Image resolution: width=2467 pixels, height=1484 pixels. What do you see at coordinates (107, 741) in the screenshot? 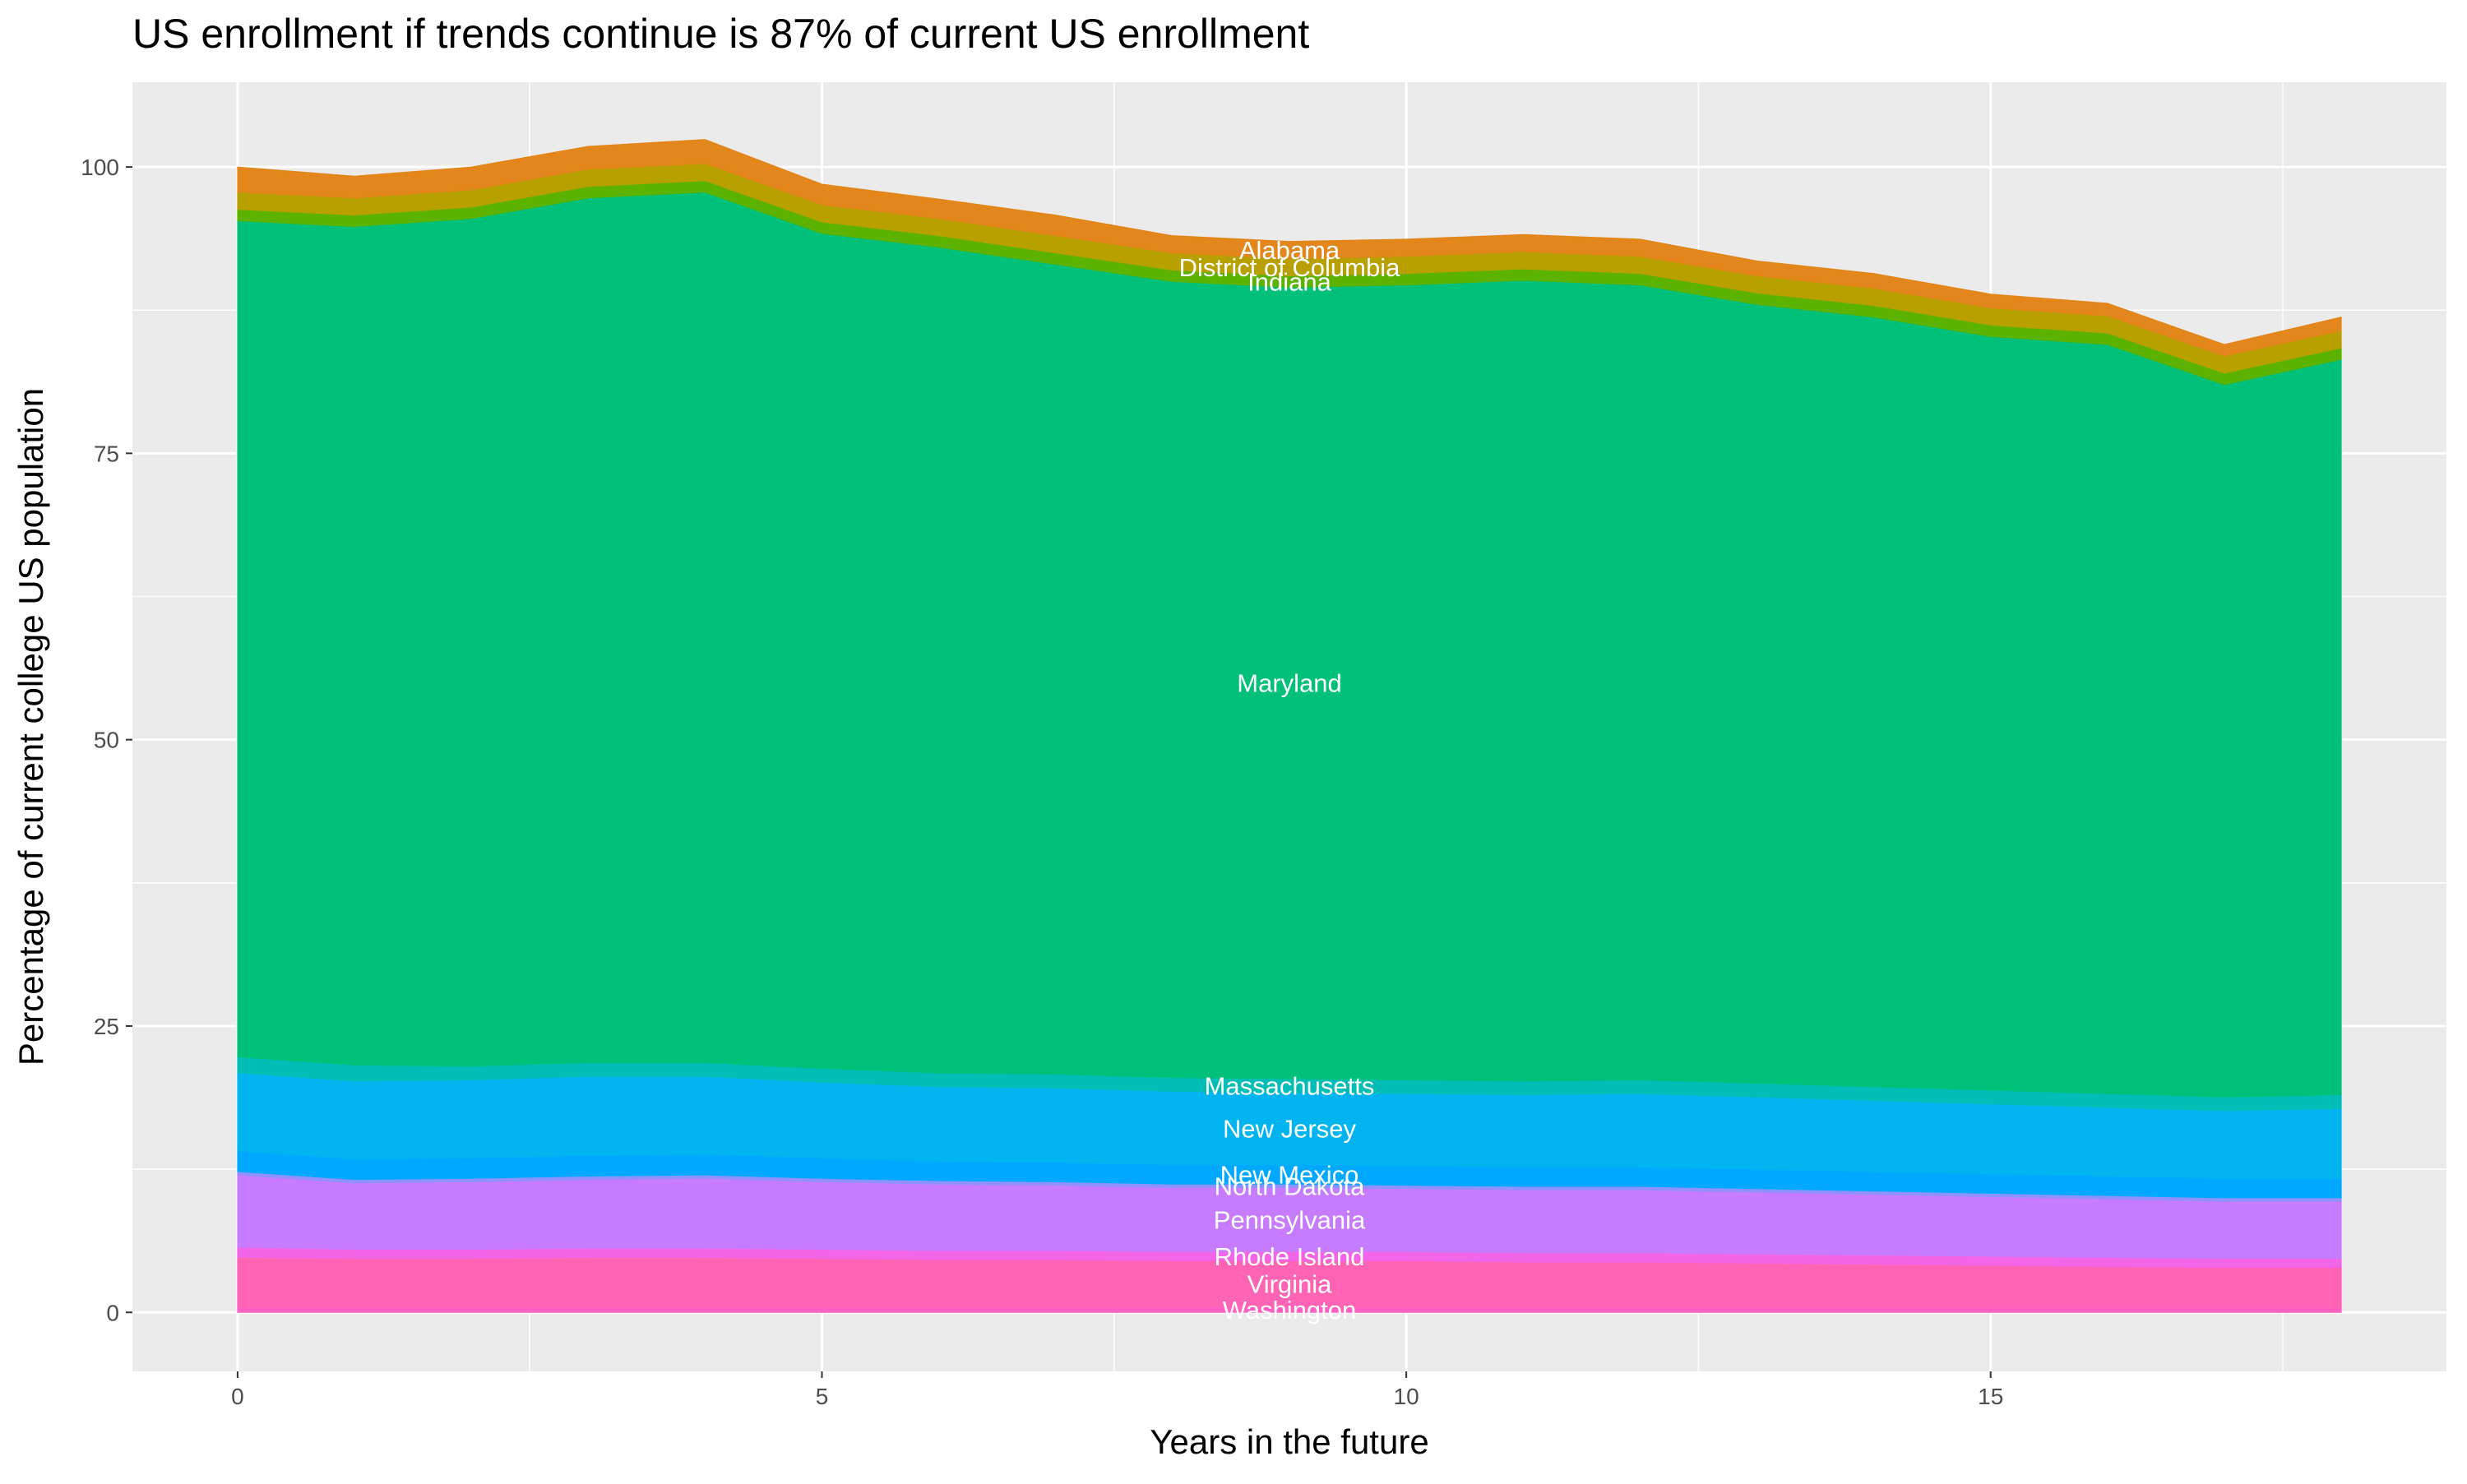
I see `y-tick-label: 50` at bounding box center [107, 741].